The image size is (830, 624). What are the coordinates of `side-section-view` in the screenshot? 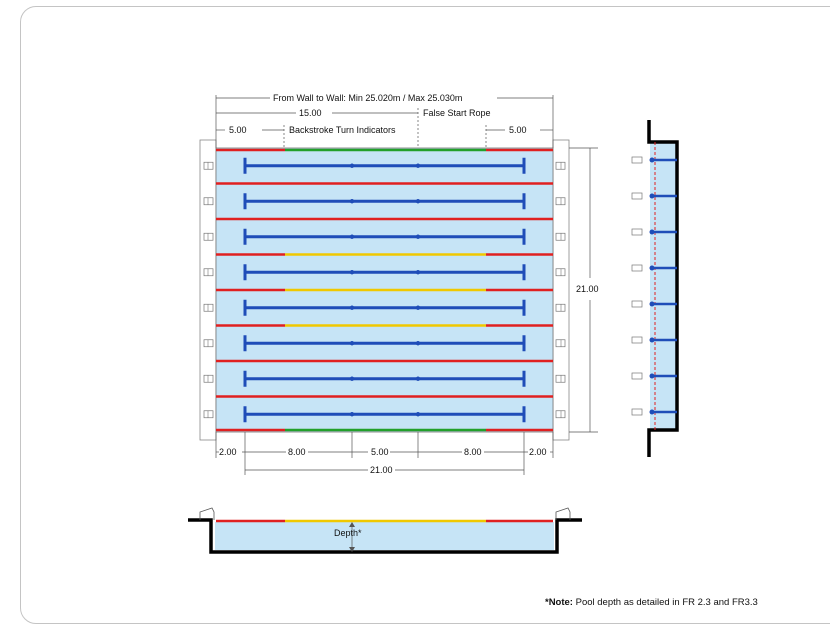 It's located at (655, 288).